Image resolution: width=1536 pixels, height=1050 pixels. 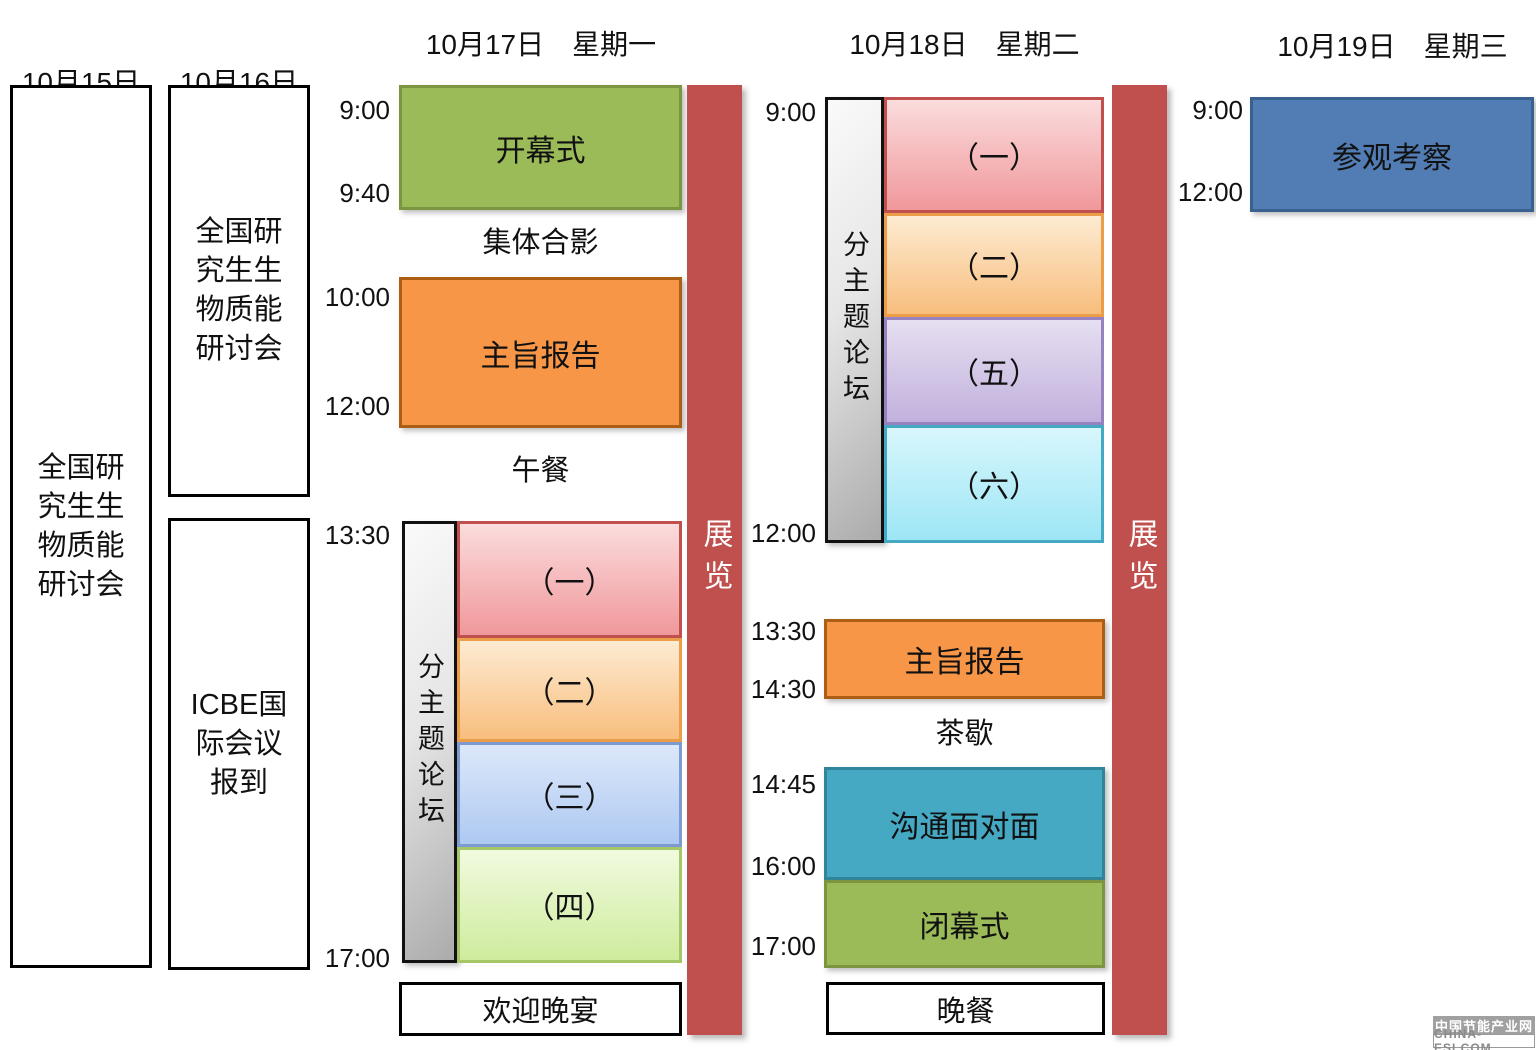 What do you see at coordinates (783, 946) in the screenshot?
I see `day18-time-1700: 17:00` at bounding box center [783, 946].